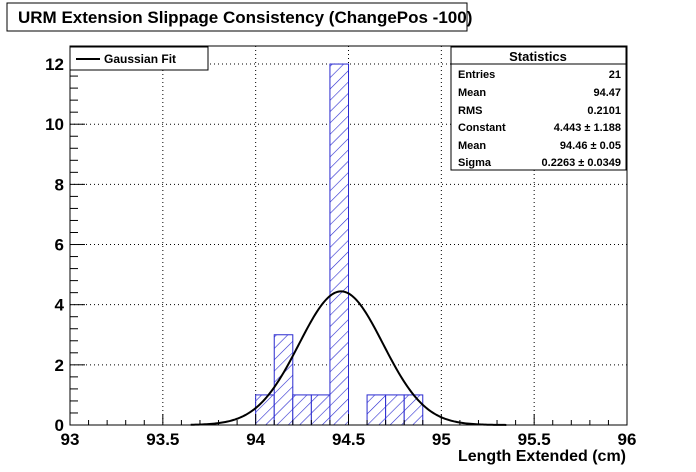 The image size is (696, 472). Describe the element at coordinates (627, 439) in the screenshot. I see `x-tick-label: 96` at that location.